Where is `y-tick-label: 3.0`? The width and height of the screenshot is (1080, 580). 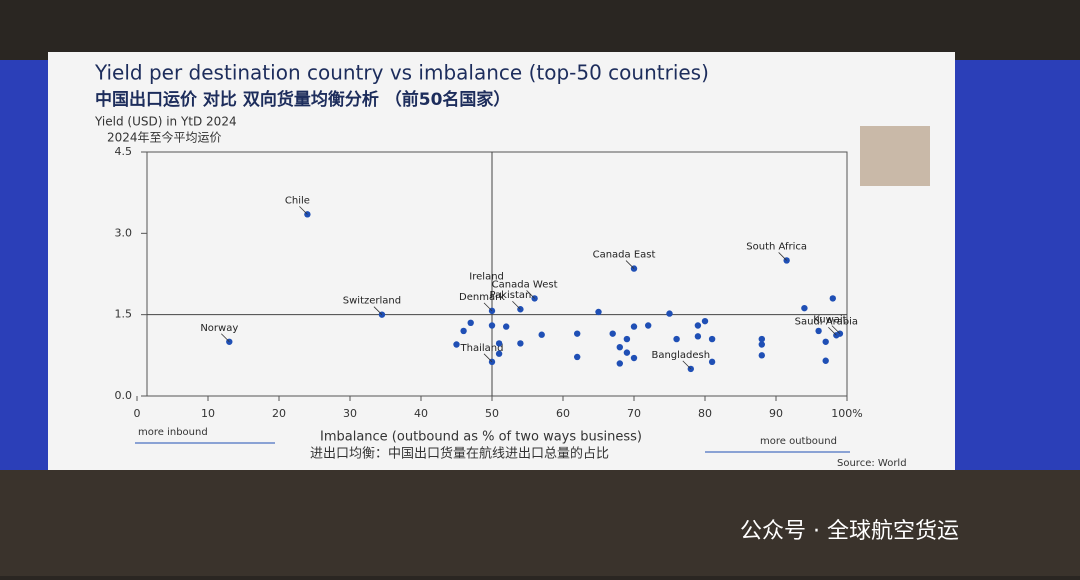 y-tick-label: 3.0 is located at coordinates (124, 232).